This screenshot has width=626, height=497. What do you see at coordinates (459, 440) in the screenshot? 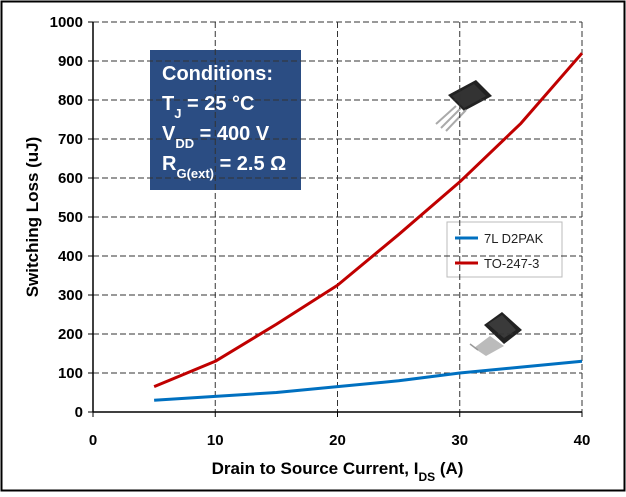
I see `x-tick-label: 30` at bounding box center [459, 440].